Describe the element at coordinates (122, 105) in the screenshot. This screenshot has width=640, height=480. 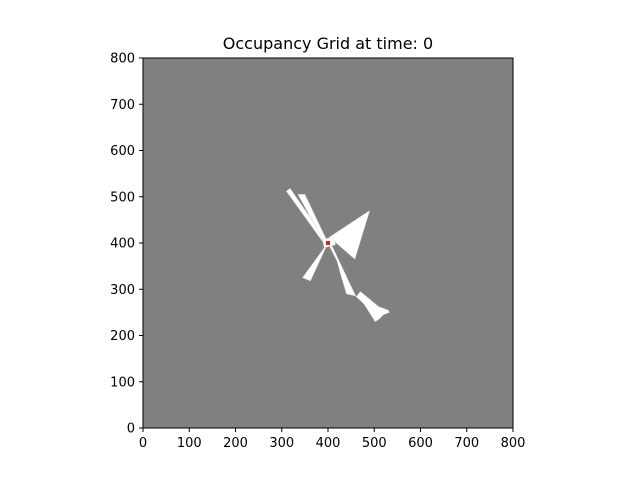
I see `y-tick-label: 700` at that location.